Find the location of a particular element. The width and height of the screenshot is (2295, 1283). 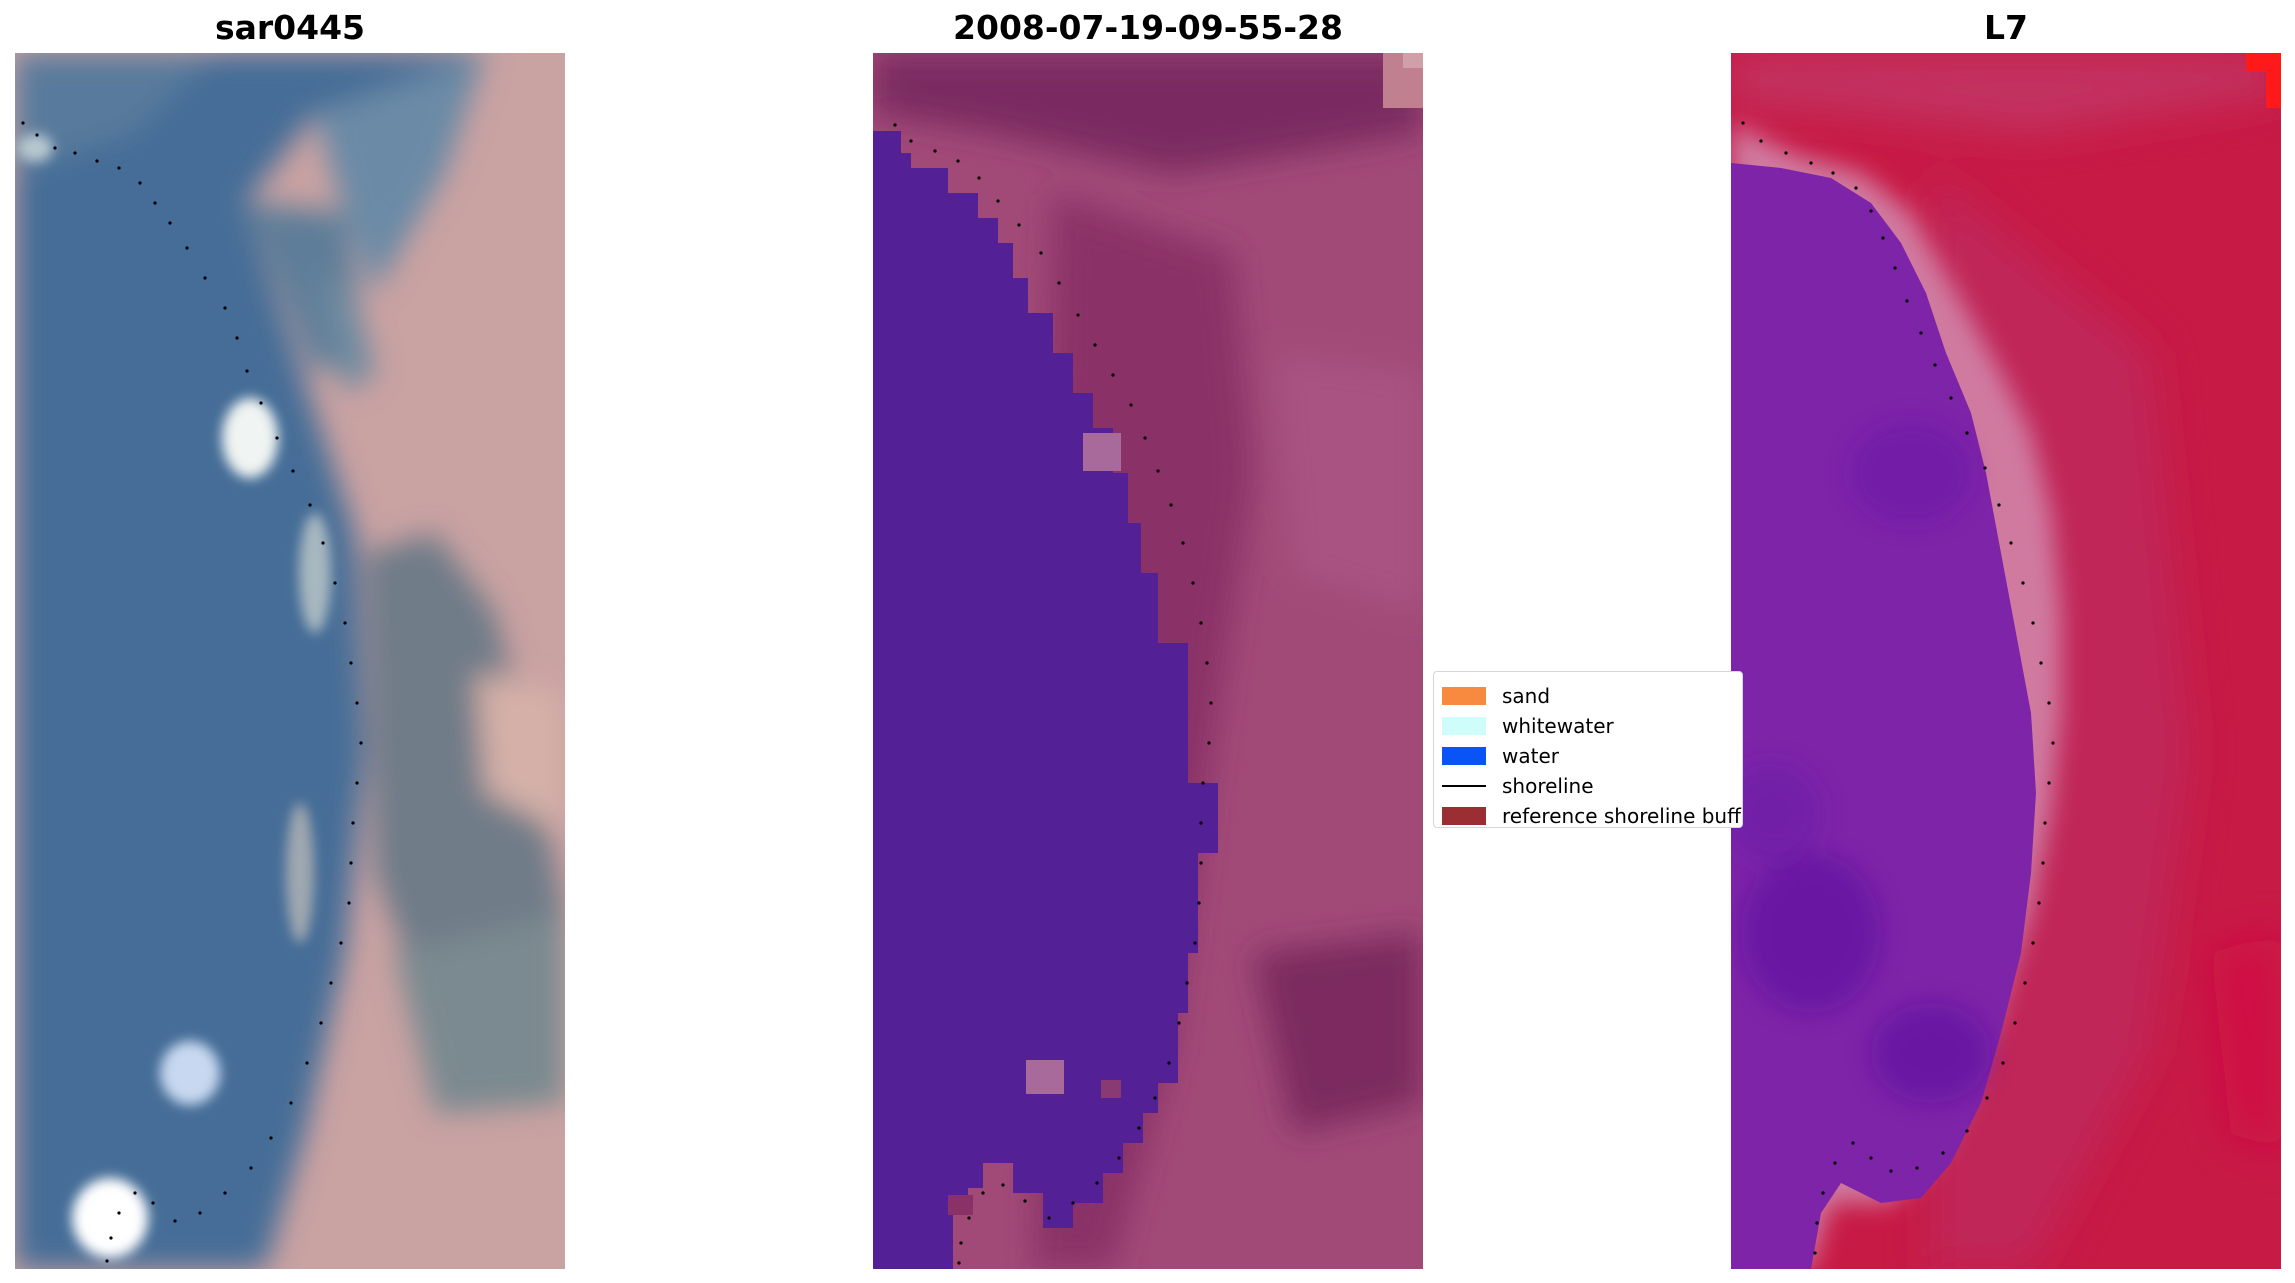

whitewater-swatch is located at coordinates (1464, 726).